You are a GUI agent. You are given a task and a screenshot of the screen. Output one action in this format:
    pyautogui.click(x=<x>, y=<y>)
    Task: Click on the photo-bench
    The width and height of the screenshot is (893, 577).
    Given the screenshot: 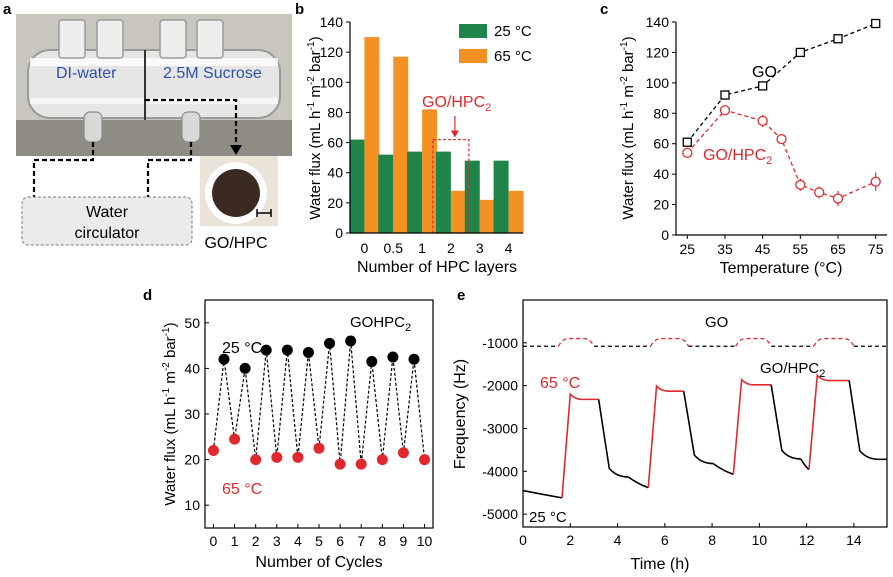 What is the action you would take?
    pyautogui.click(x=154, y=138)
    